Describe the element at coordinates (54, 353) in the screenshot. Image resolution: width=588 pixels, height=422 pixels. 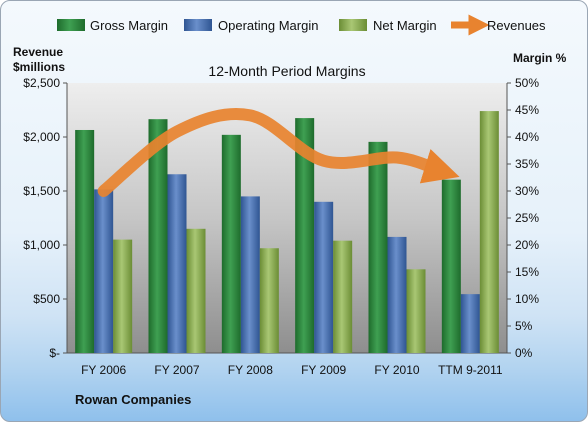
I see `left-tick-label: $-` at that location.